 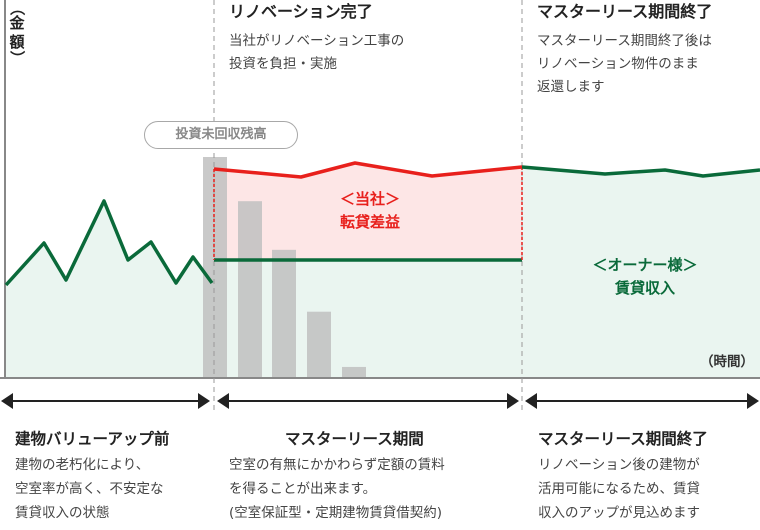 I want to click on period-title-post: マスターリース期間終了, so click(x=623, y=439).